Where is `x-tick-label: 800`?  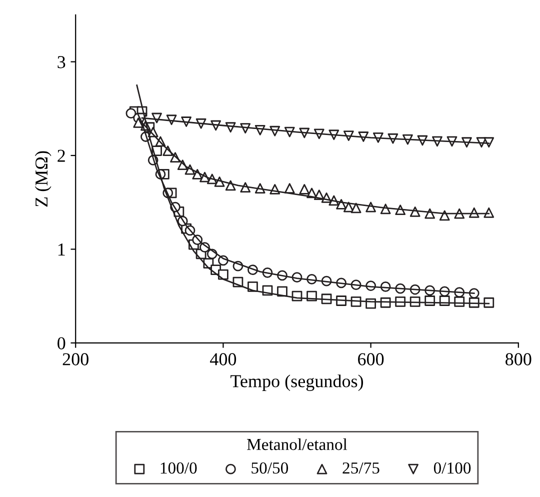
x-tick-label: 800 is located at coordinates (519, 359).